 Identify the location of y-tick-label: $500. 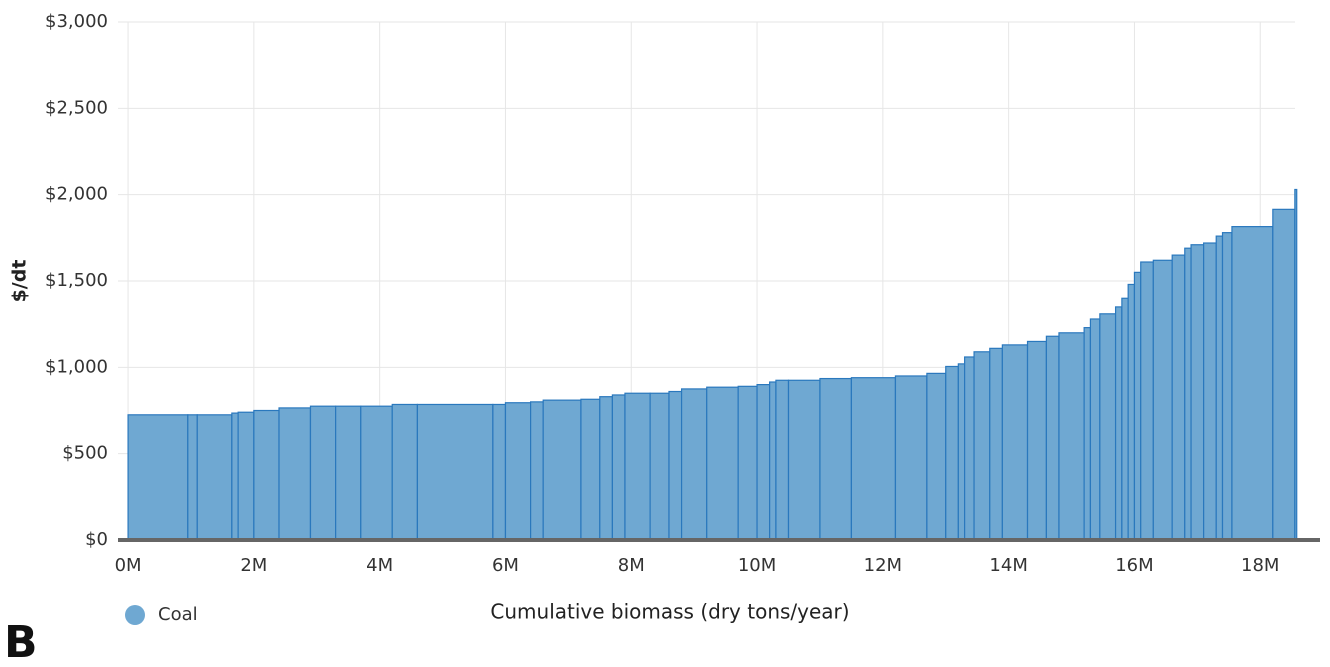
(85, 453).